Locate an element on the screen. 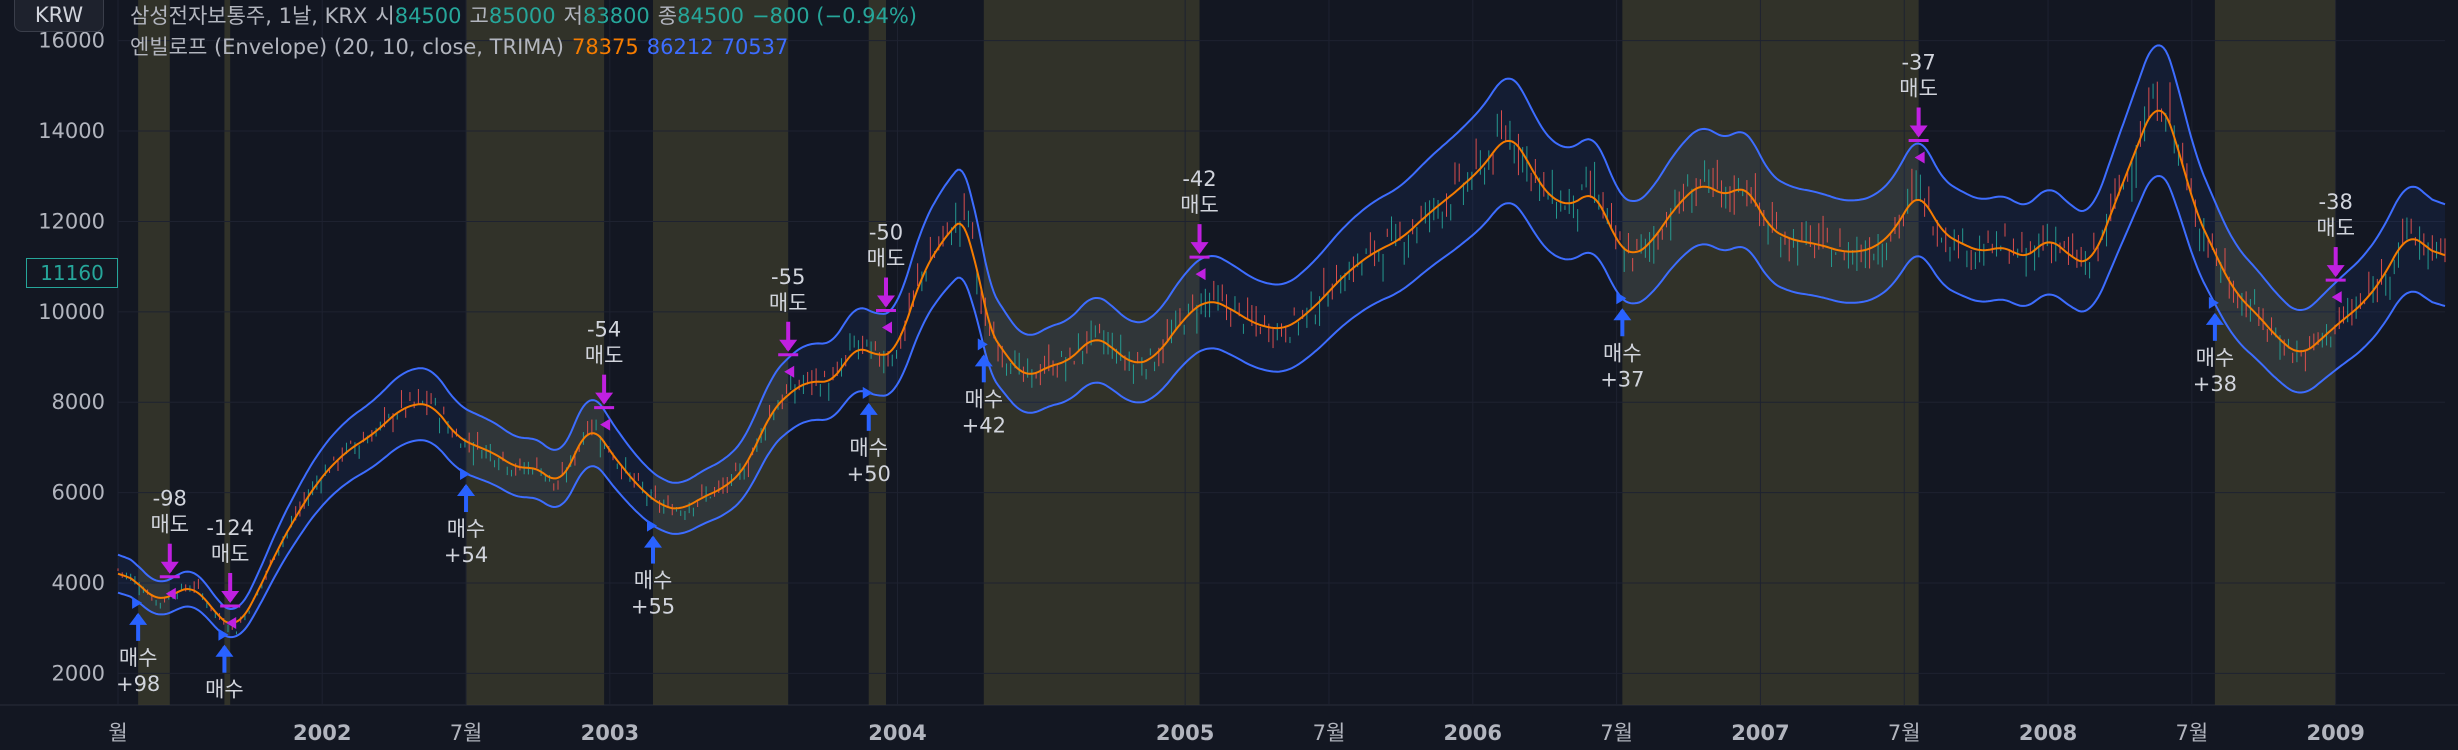 Image resolution: width=2458 pixels, height=750 pixels. y-tick-label: 10000 is located at coordinates (71, 312).